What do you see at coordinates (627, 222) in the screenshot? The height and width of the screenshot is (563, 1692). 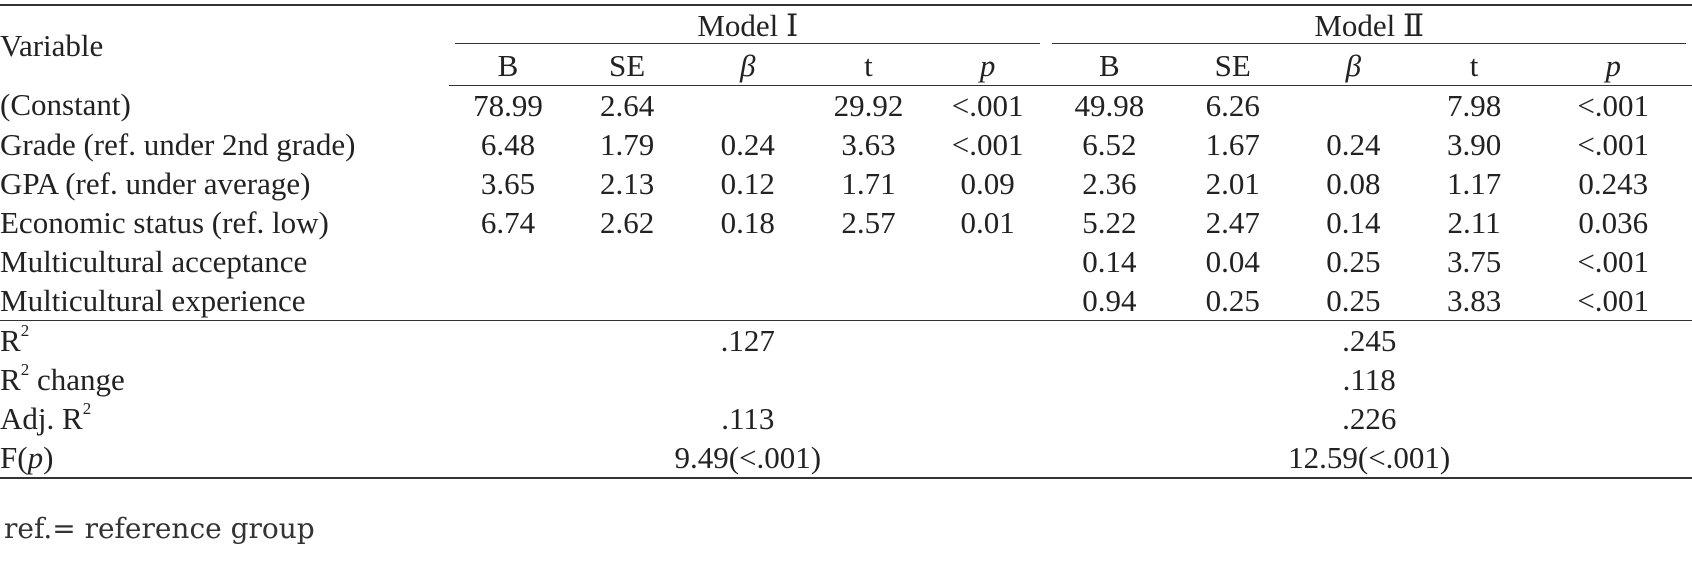 I see `model1-se-cell: 2.62` at bounding box center [627, 222].